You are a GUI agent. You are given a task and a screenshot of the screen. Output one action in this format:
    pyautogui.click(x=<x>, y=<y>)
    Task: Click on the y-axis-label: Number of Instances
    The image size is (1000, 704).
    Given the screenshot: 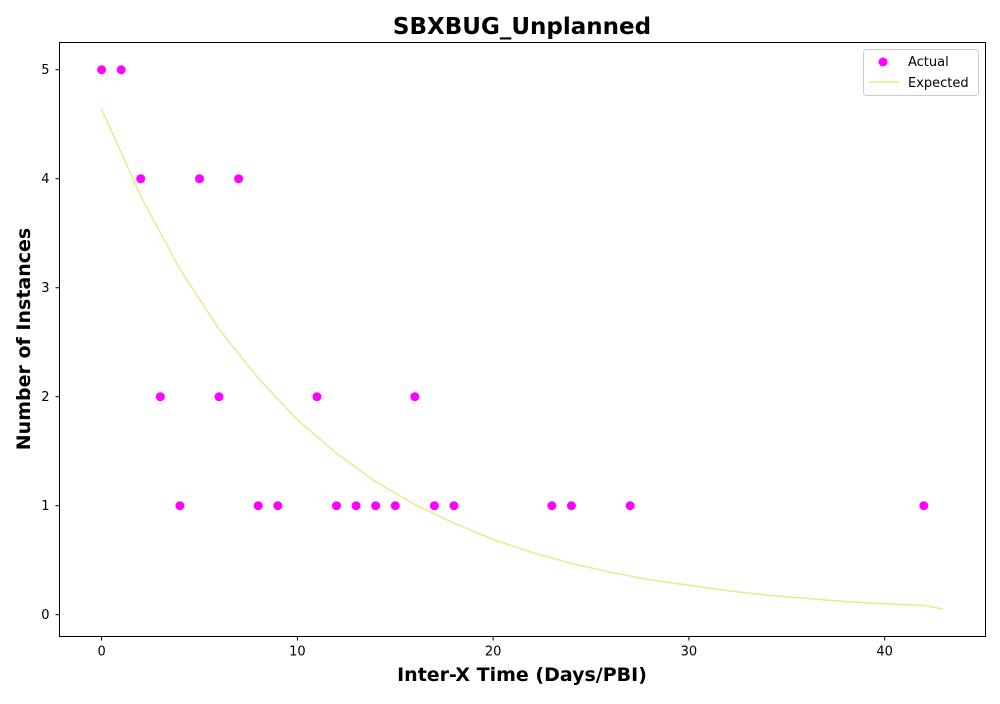 What is the action you would take?
    pyautogui.click(x=24, y=339)
    